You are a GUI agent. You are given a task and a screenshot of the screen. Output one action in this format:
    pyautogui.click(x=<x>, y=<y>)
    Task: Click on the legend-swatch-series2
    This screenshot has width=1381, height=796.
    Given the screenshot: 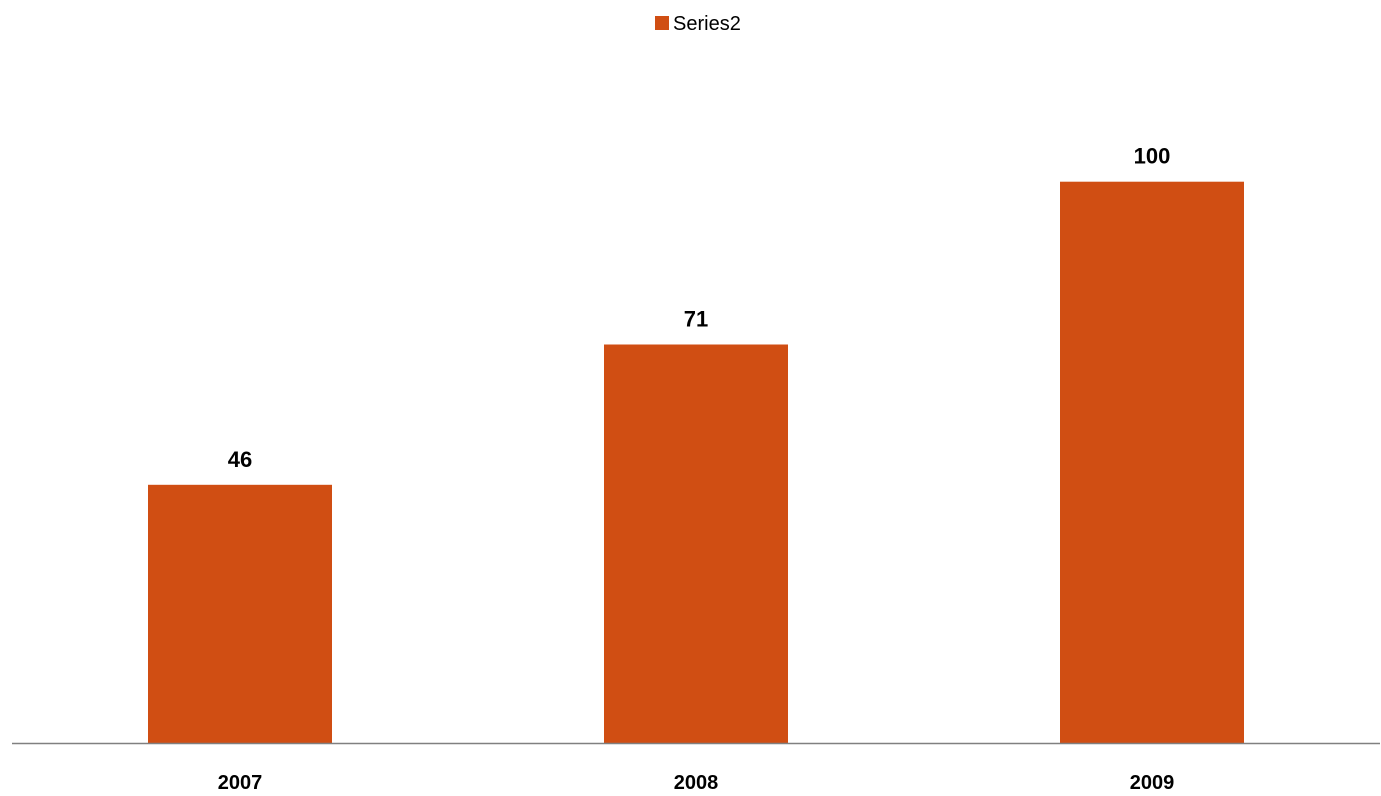 What is the action you would take?
    pyautogui.click(x=662, y=23)
    